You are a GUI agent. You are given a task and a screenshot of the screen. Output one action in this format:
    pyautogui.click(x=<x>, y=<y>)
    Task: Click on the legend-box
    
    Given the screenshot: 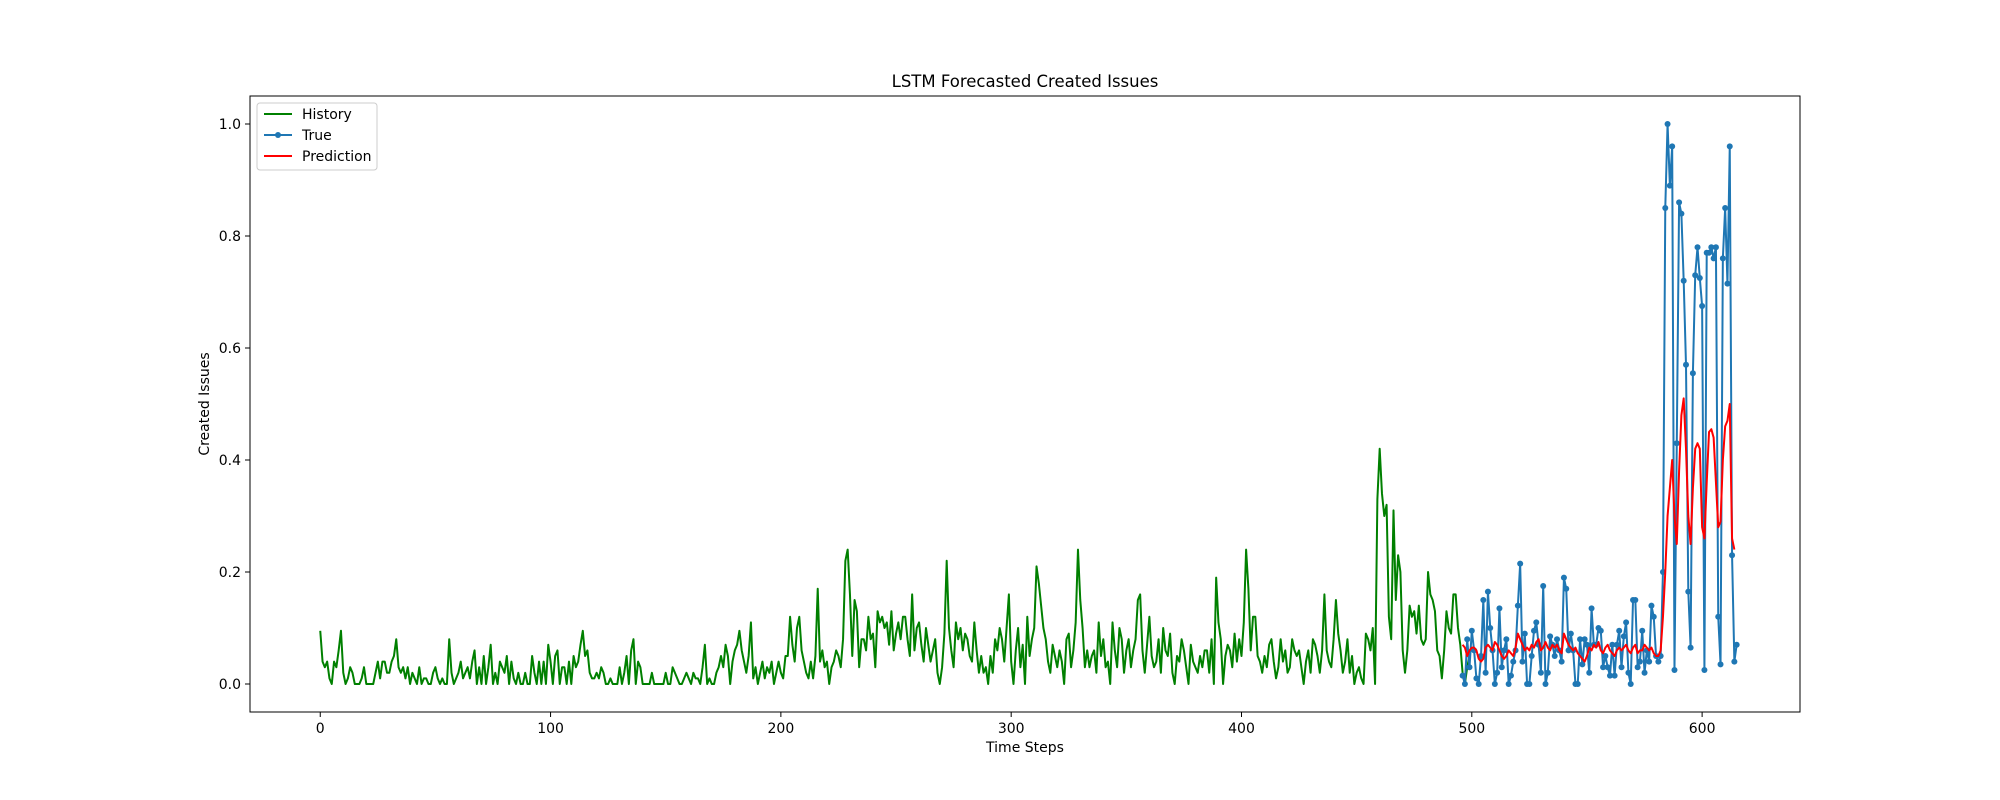 What is the action you would take?
    pyautogui.click(x=317, y=136)
    